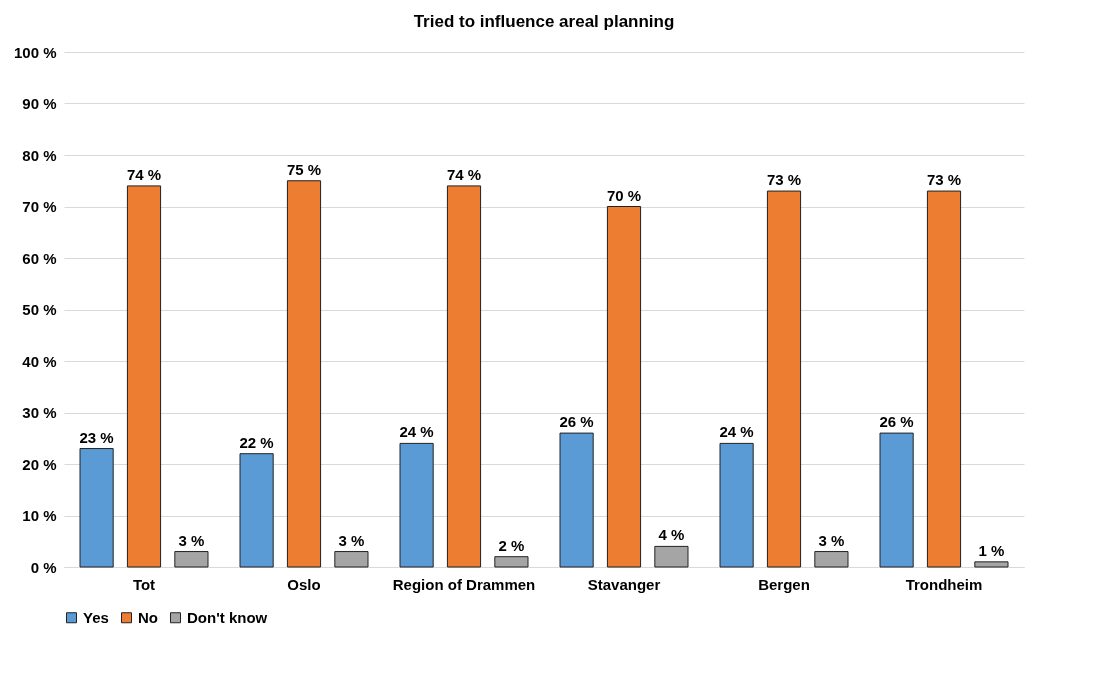  What do you see at coordinates (39, 464) in the screenshot?
I see `y-tick-label: 20 %` at bounding box center [39, 464].